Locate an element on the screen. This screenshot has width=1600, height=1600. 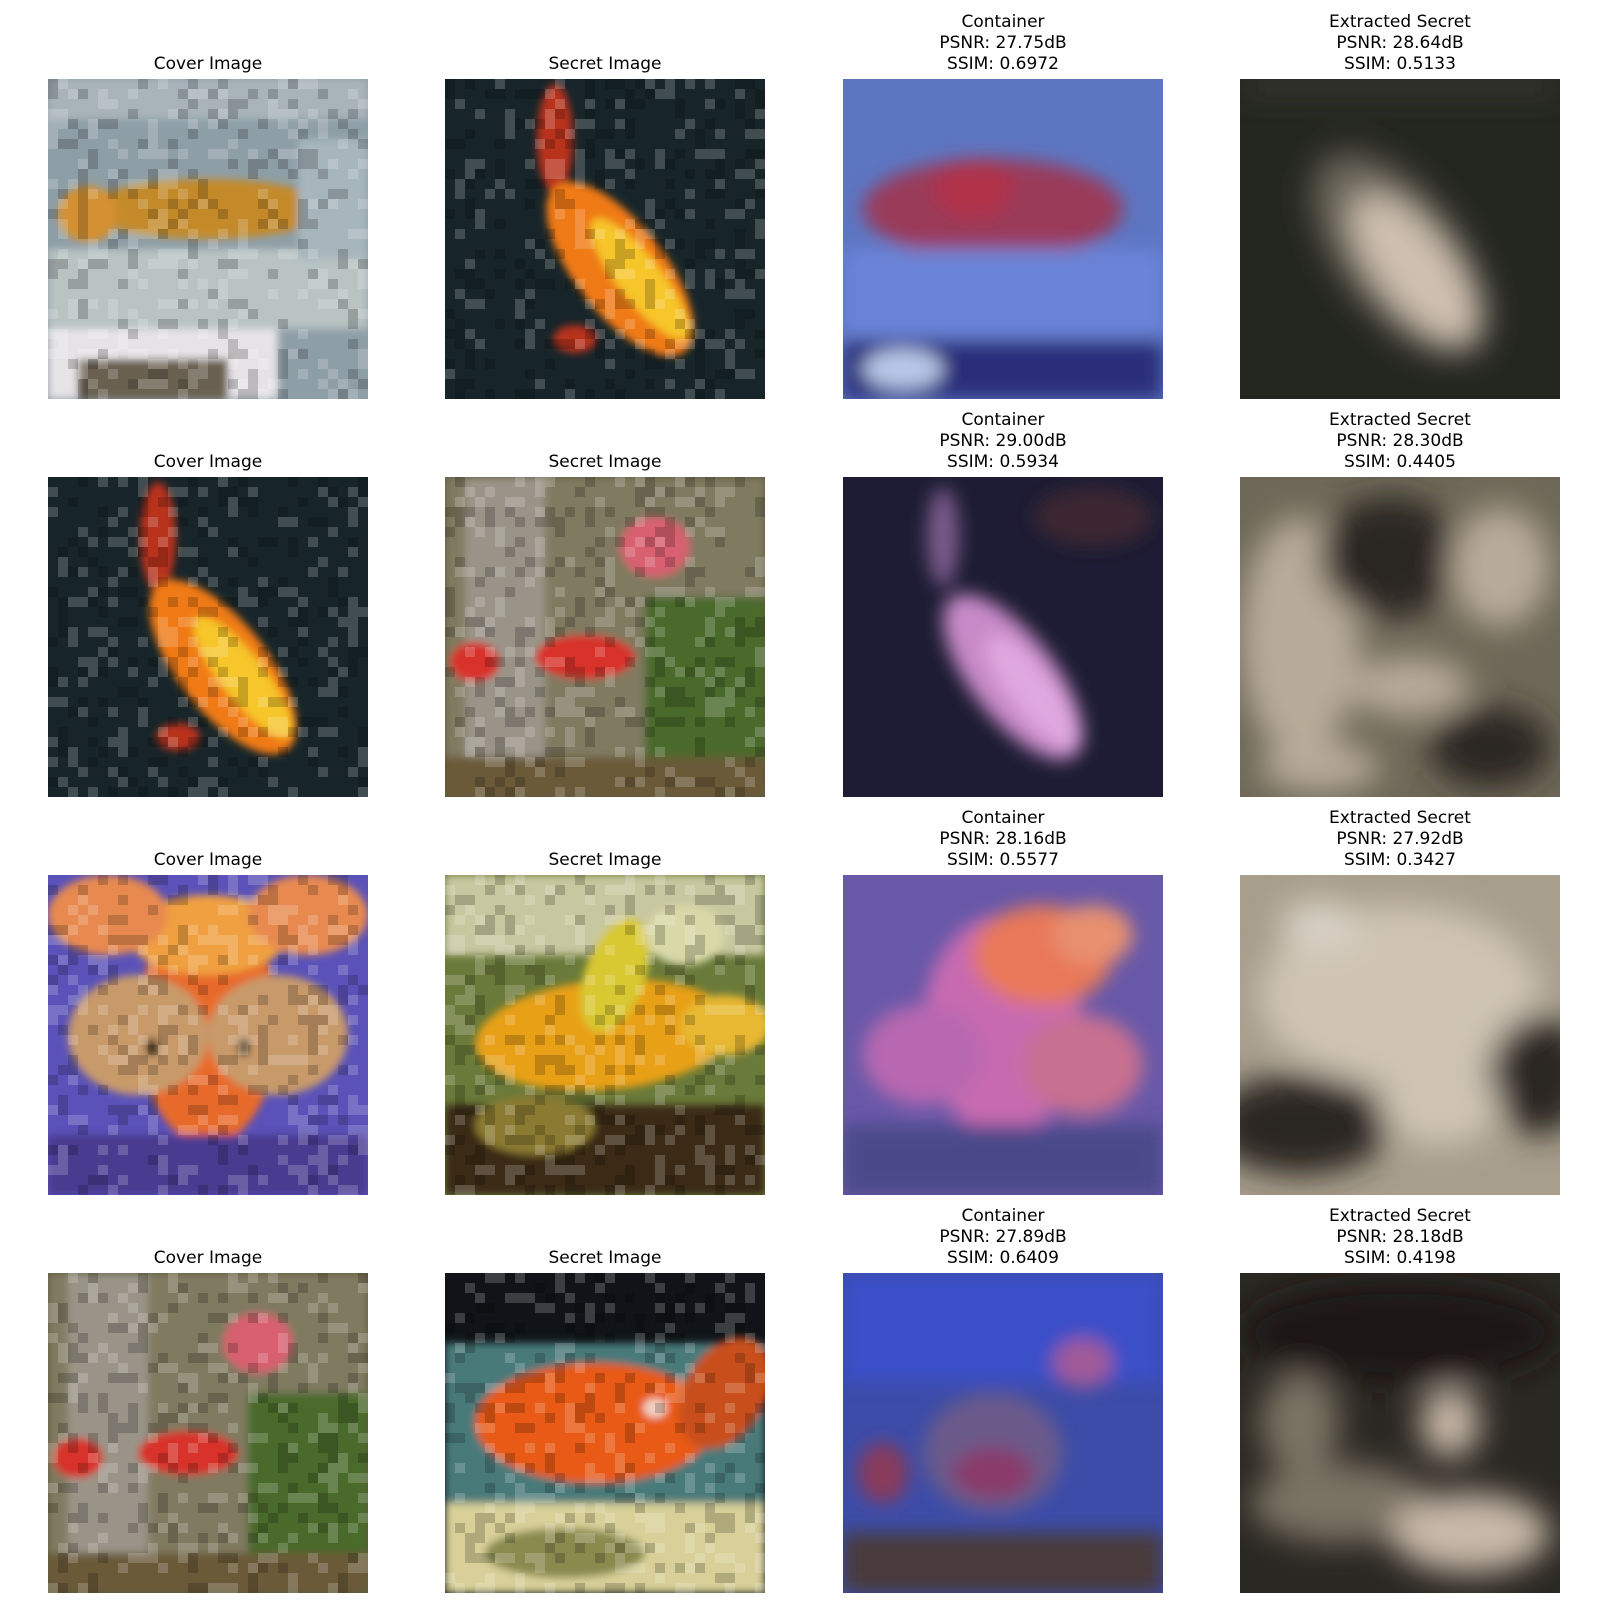
psnr-value: PSNR: 28.16dB is located at coordinates (1003, 839).